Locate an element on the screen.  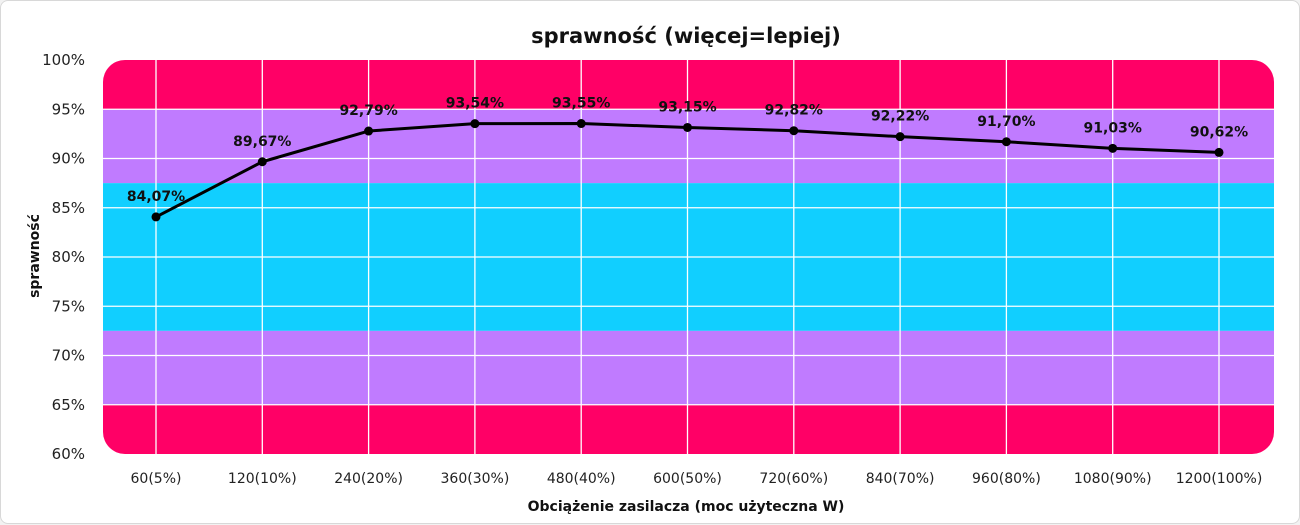
x-tick-label: 600(50%) is located at coordinates (687, 479).